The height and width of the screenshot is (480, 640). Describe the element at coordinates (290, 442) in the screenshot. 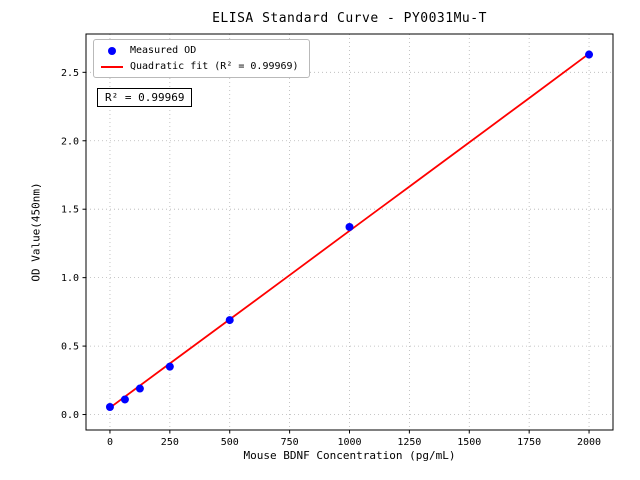

I see `x-tick-label: 750` at that location.